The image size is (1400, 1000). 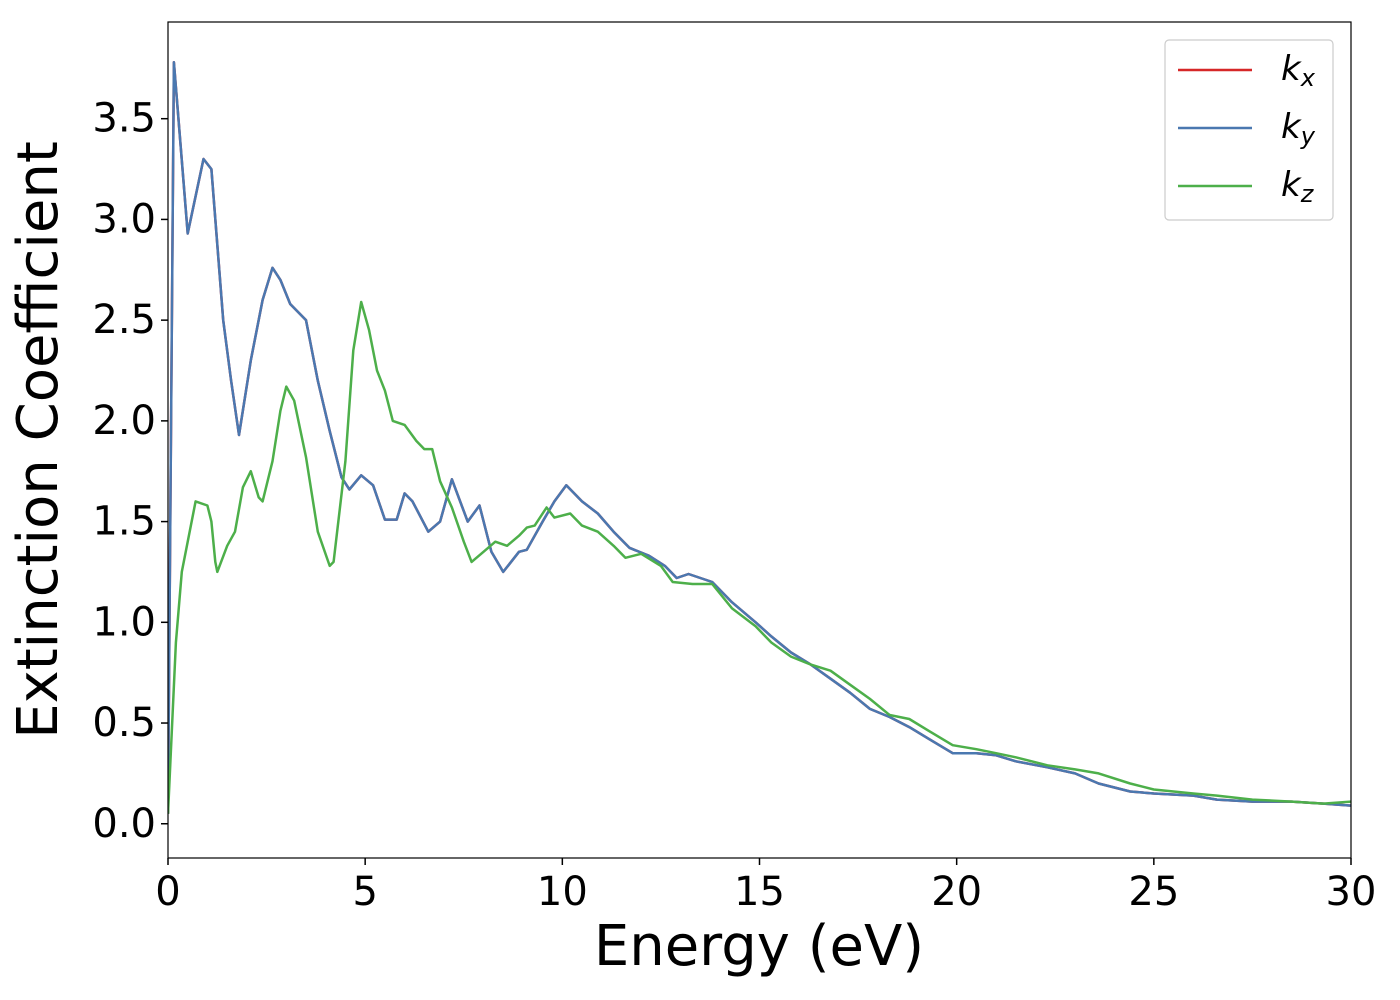 I want to click on y-tick-label: 1.5, so click(x=124, y=522).